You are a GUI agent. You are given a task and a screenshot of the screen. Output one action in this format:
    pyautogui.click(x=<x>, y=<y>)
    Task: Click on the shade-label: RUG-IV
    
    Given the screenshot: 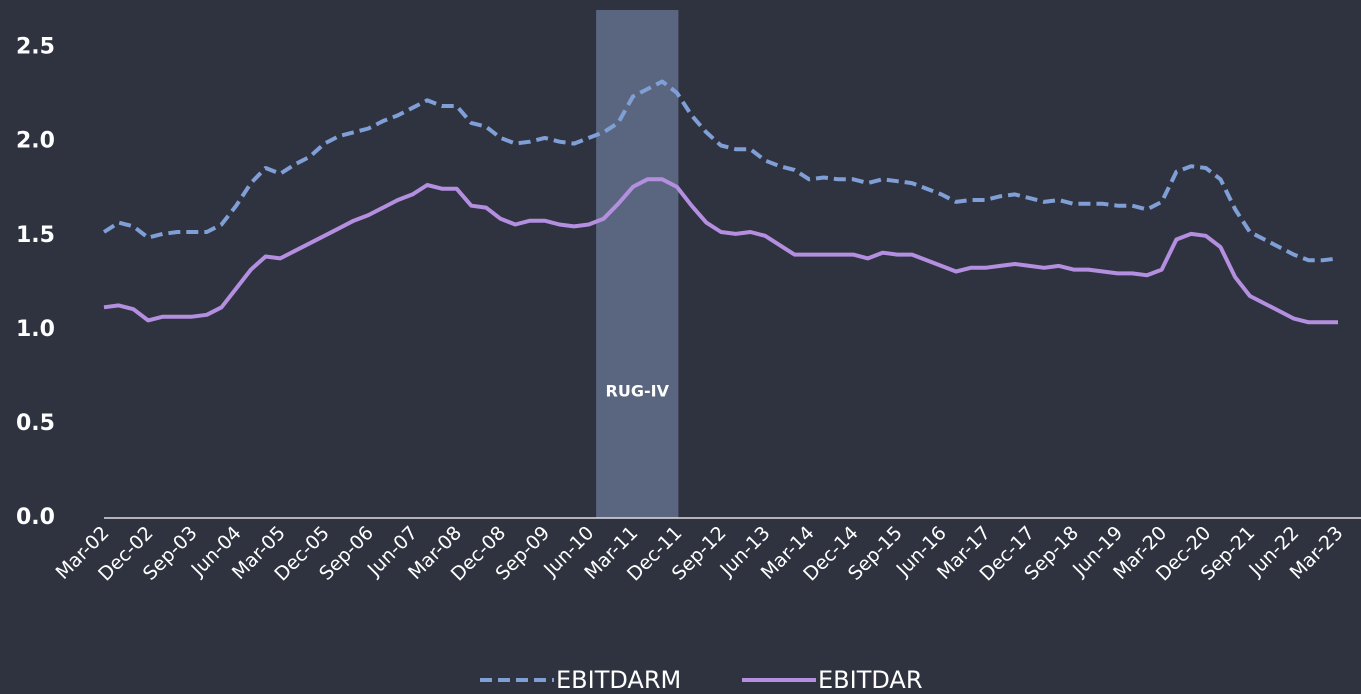 What is the action you would take?
    pyautogui.click(x=638, y=391)
    